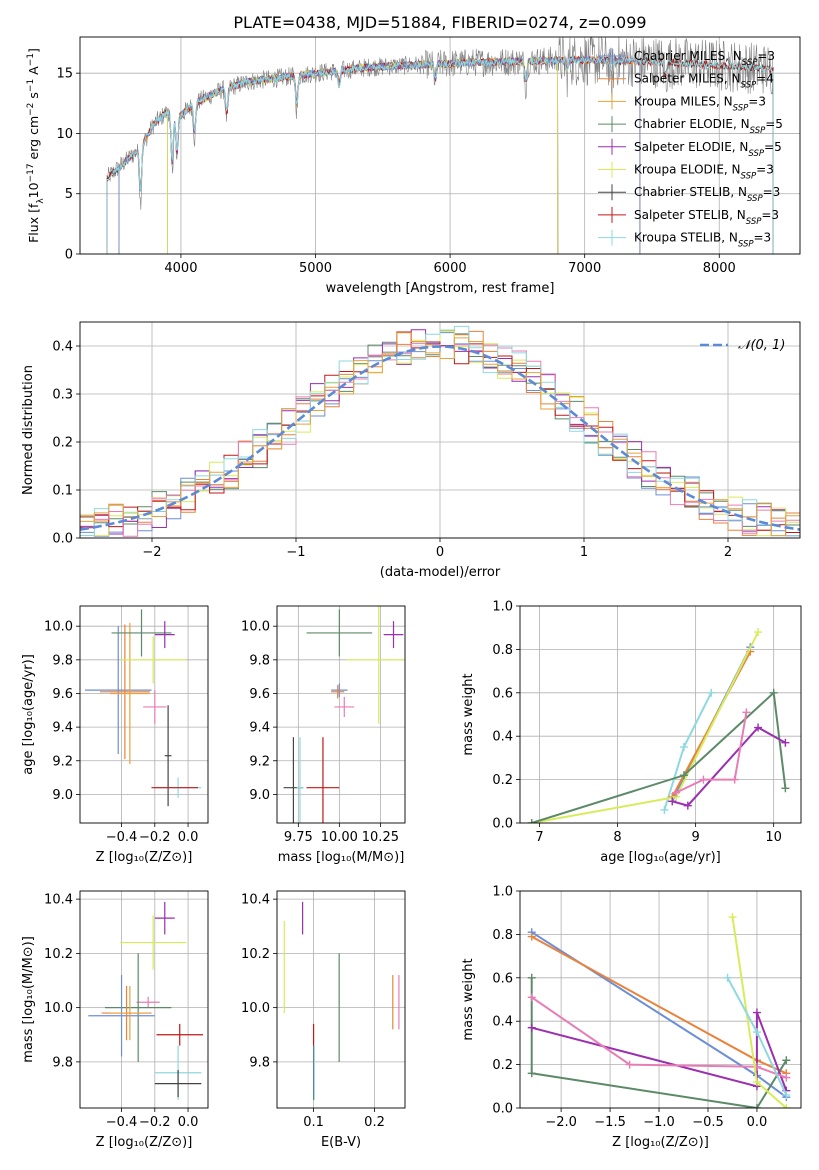 The width and height of the screenshot is (819, 1170). I want to click on residuals-xtick-label: −1, so click(295, 552).